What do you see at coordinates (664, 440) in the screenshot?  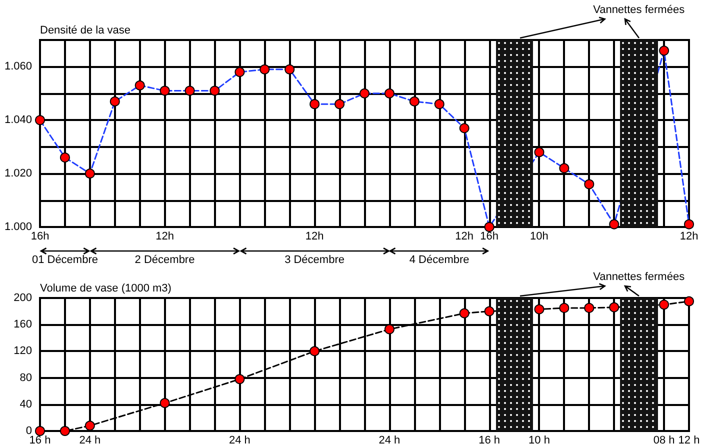 I see `x-tick-label: 08 h` at bounding box center [664, 440].